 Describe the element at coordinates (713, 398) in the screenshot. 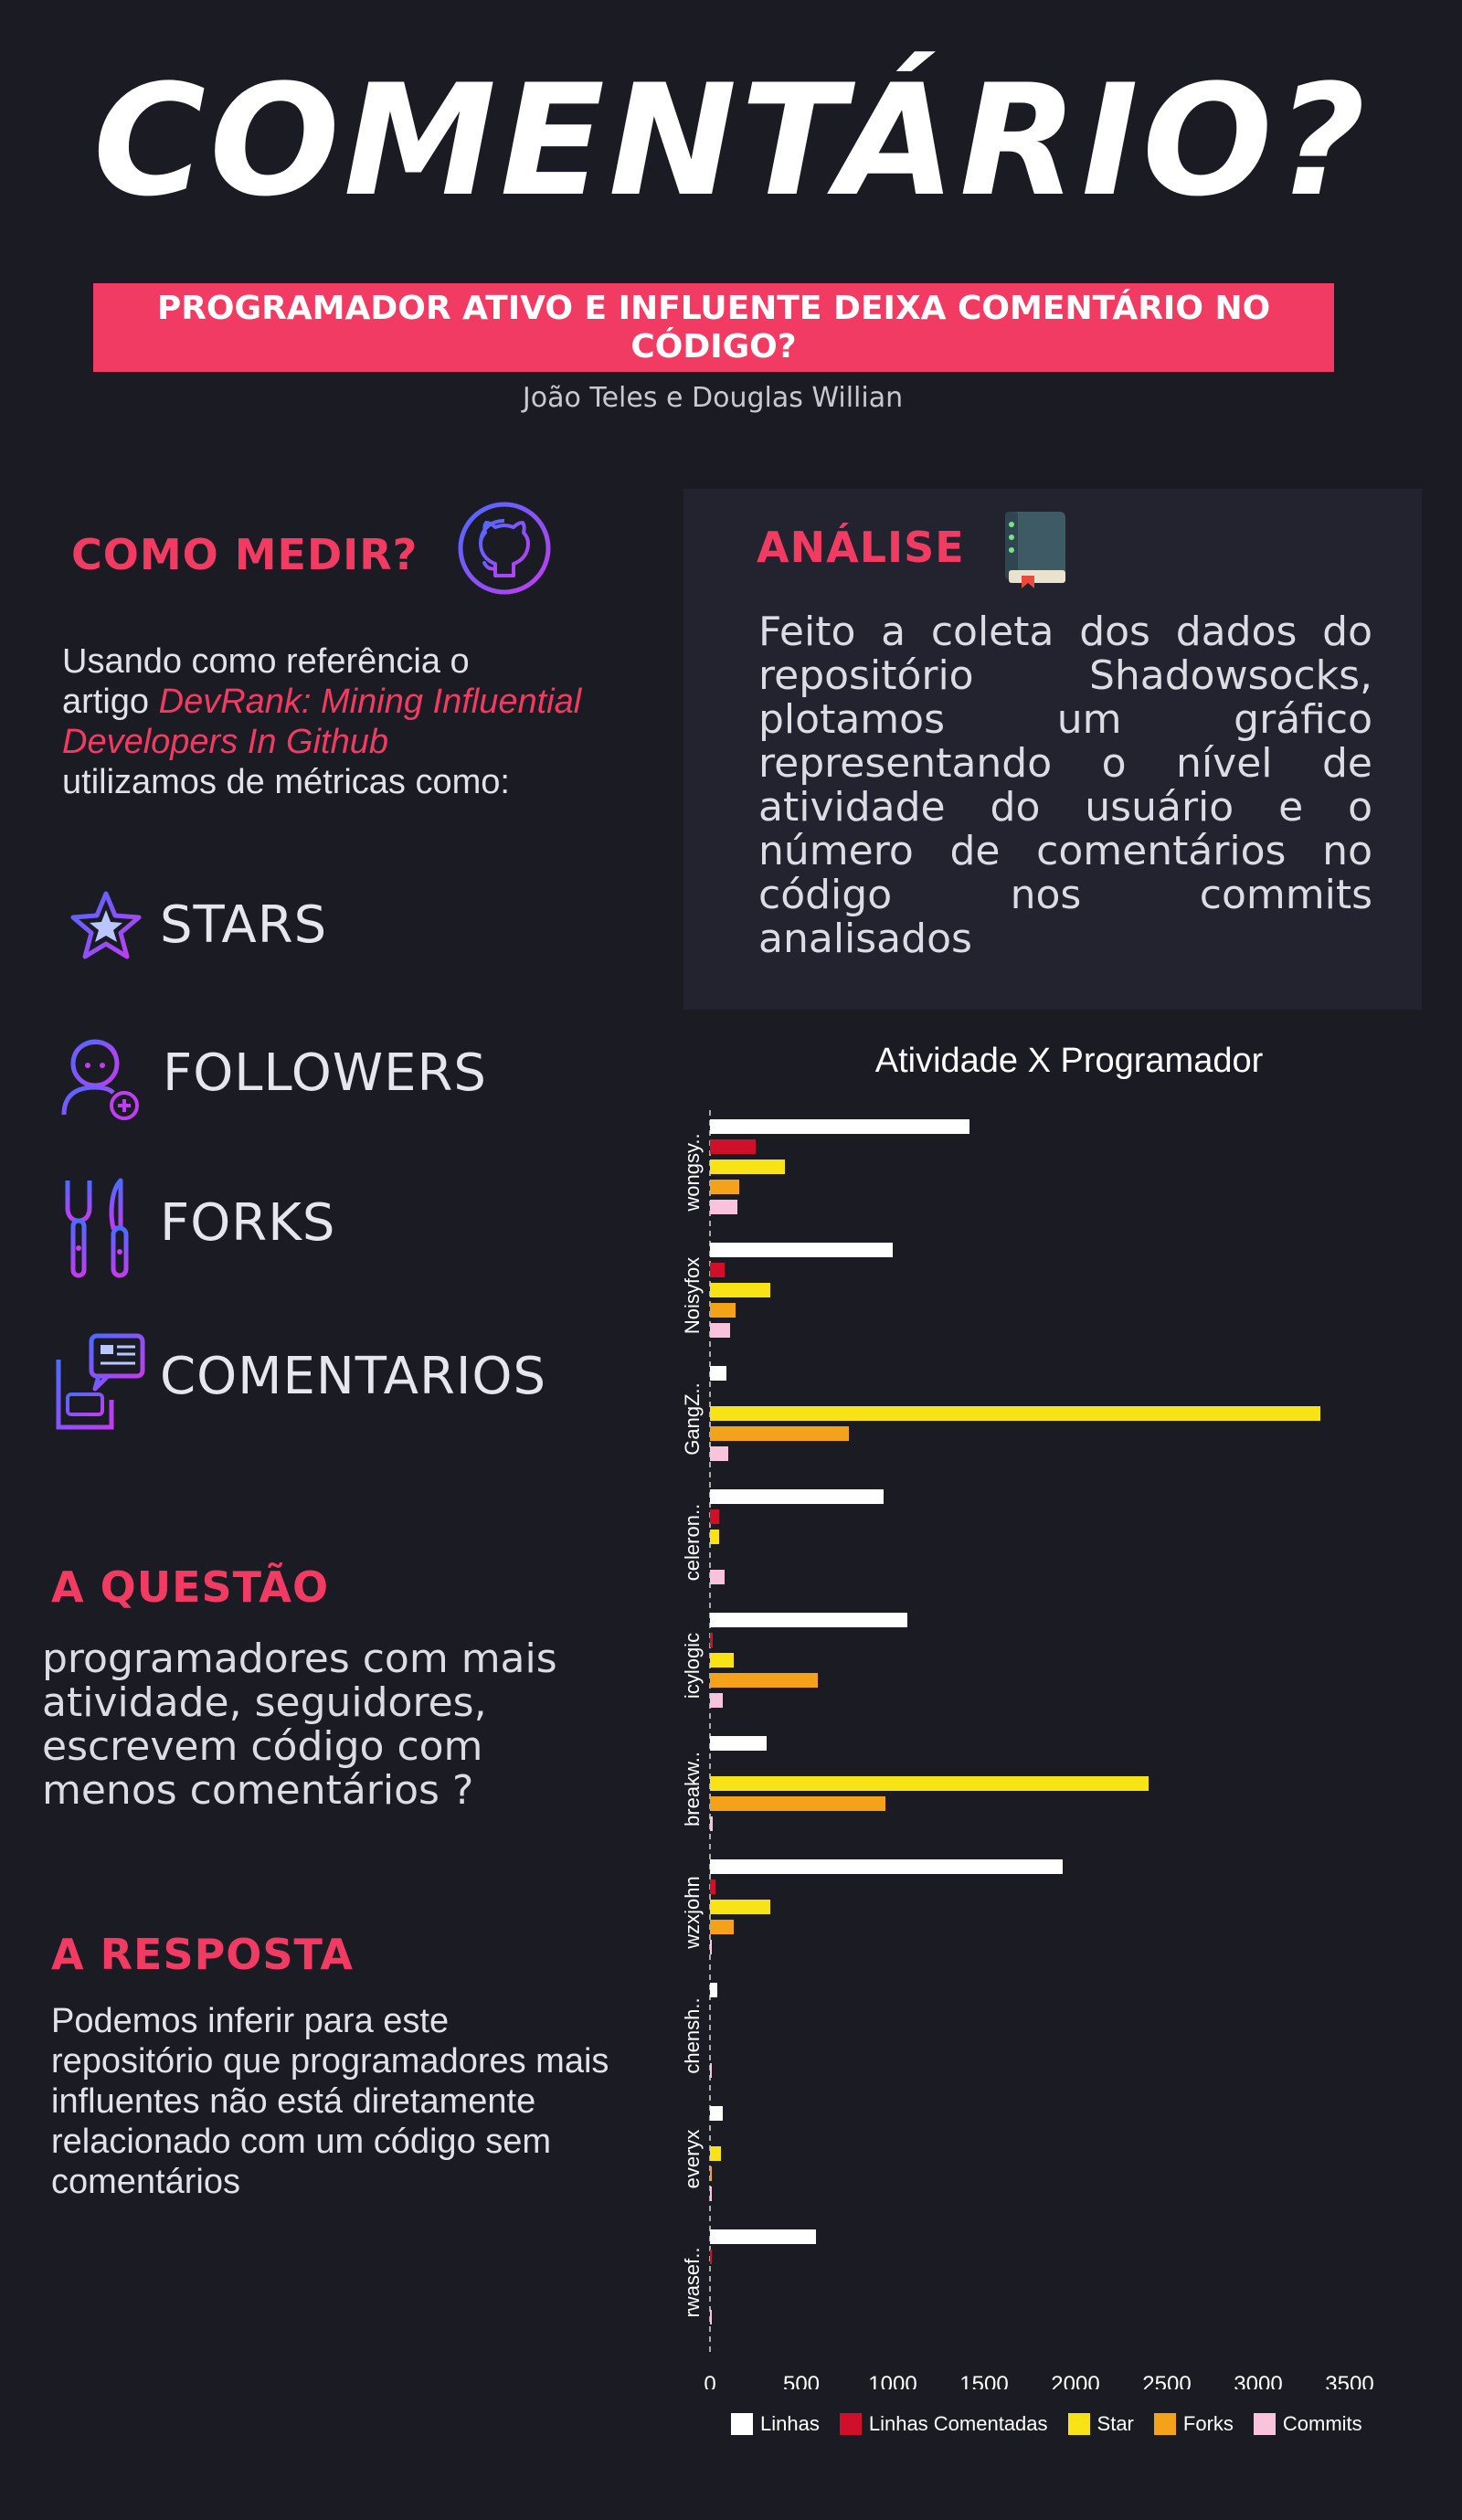

I see `authors: João Teles e Douglas Willian` at that location.